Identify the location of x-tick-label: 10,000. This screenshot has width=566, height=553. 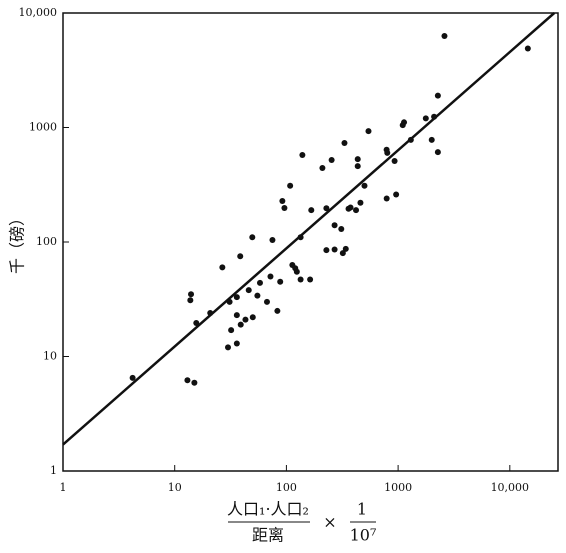
(510, 487).